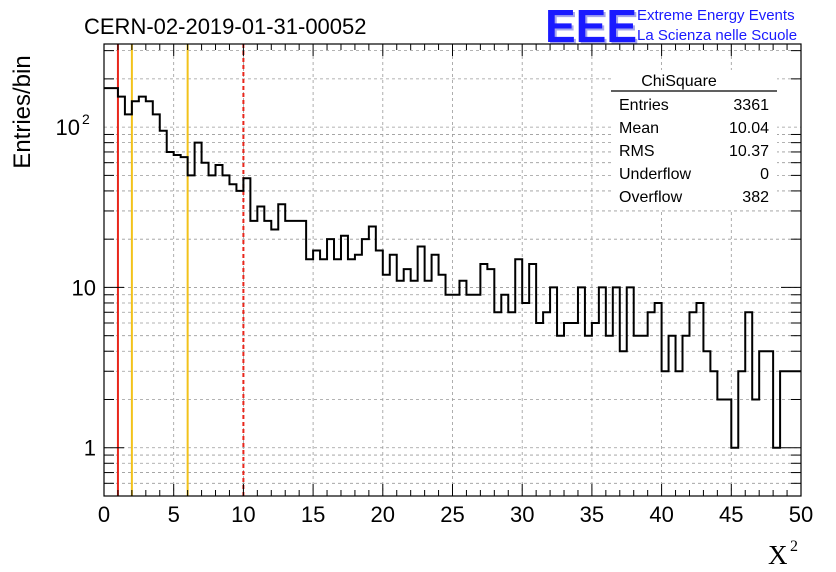 Image resolution: width=836 pixels, height=572 pixels. Describe the element at coordinates (644, 105) in the screenshot. I see `stats-row-label: Entries` at that location.